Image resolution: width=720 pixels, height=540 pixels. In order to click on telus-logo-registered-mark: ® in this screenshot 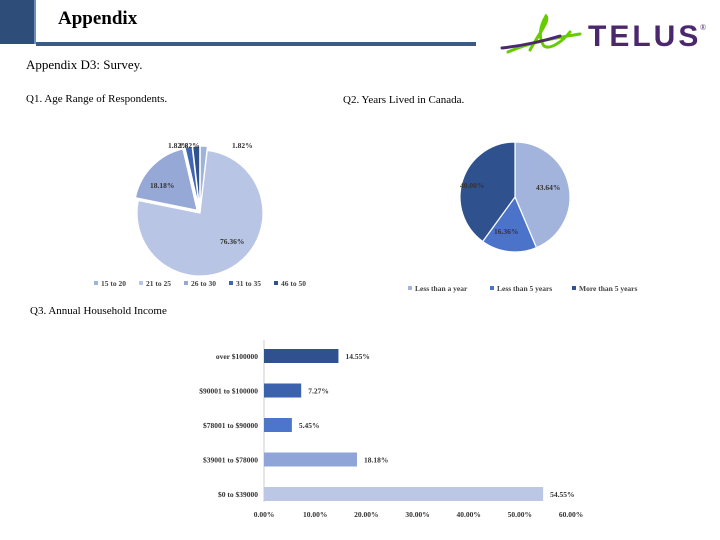, I will do `click(703, 27)`.